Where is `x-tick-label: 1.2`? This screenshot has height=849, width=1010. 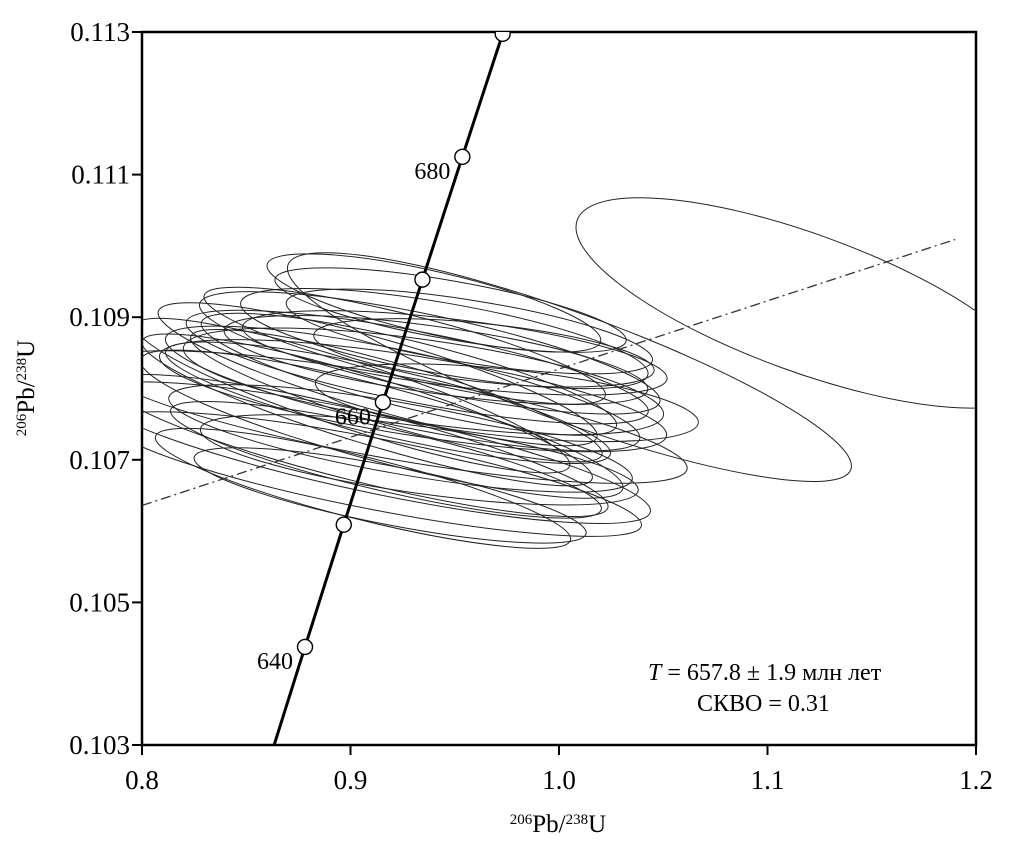
x-tick-label: 1.2 is located at coordinates (976, 780).